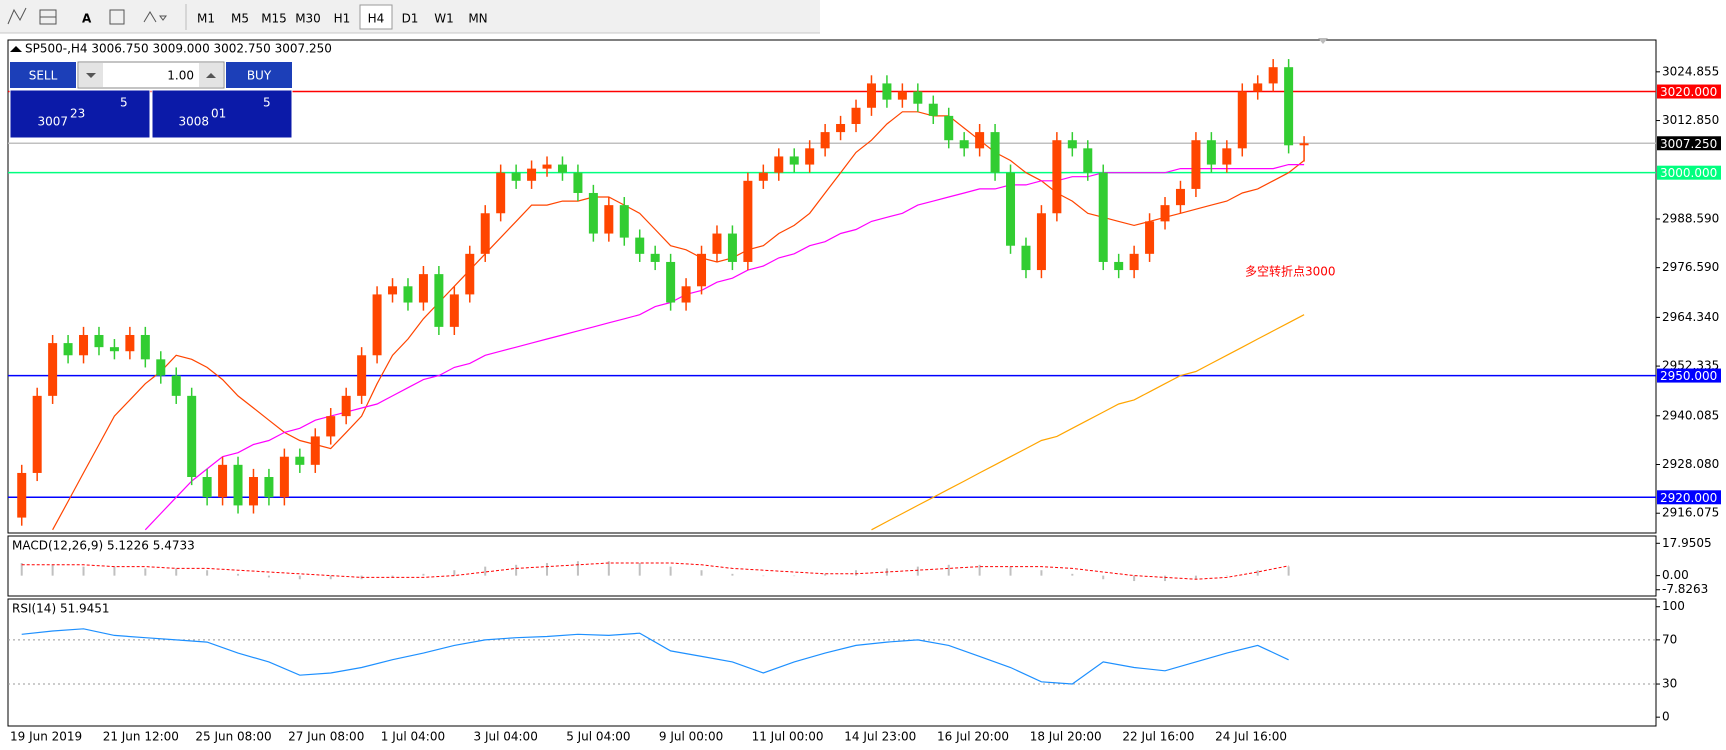 The width and height of the screenshot is (1726, 750). Describe the element at coordinates (1687, 543) in the screenshot. I see `y-tick-label: 17.9505` at that location.